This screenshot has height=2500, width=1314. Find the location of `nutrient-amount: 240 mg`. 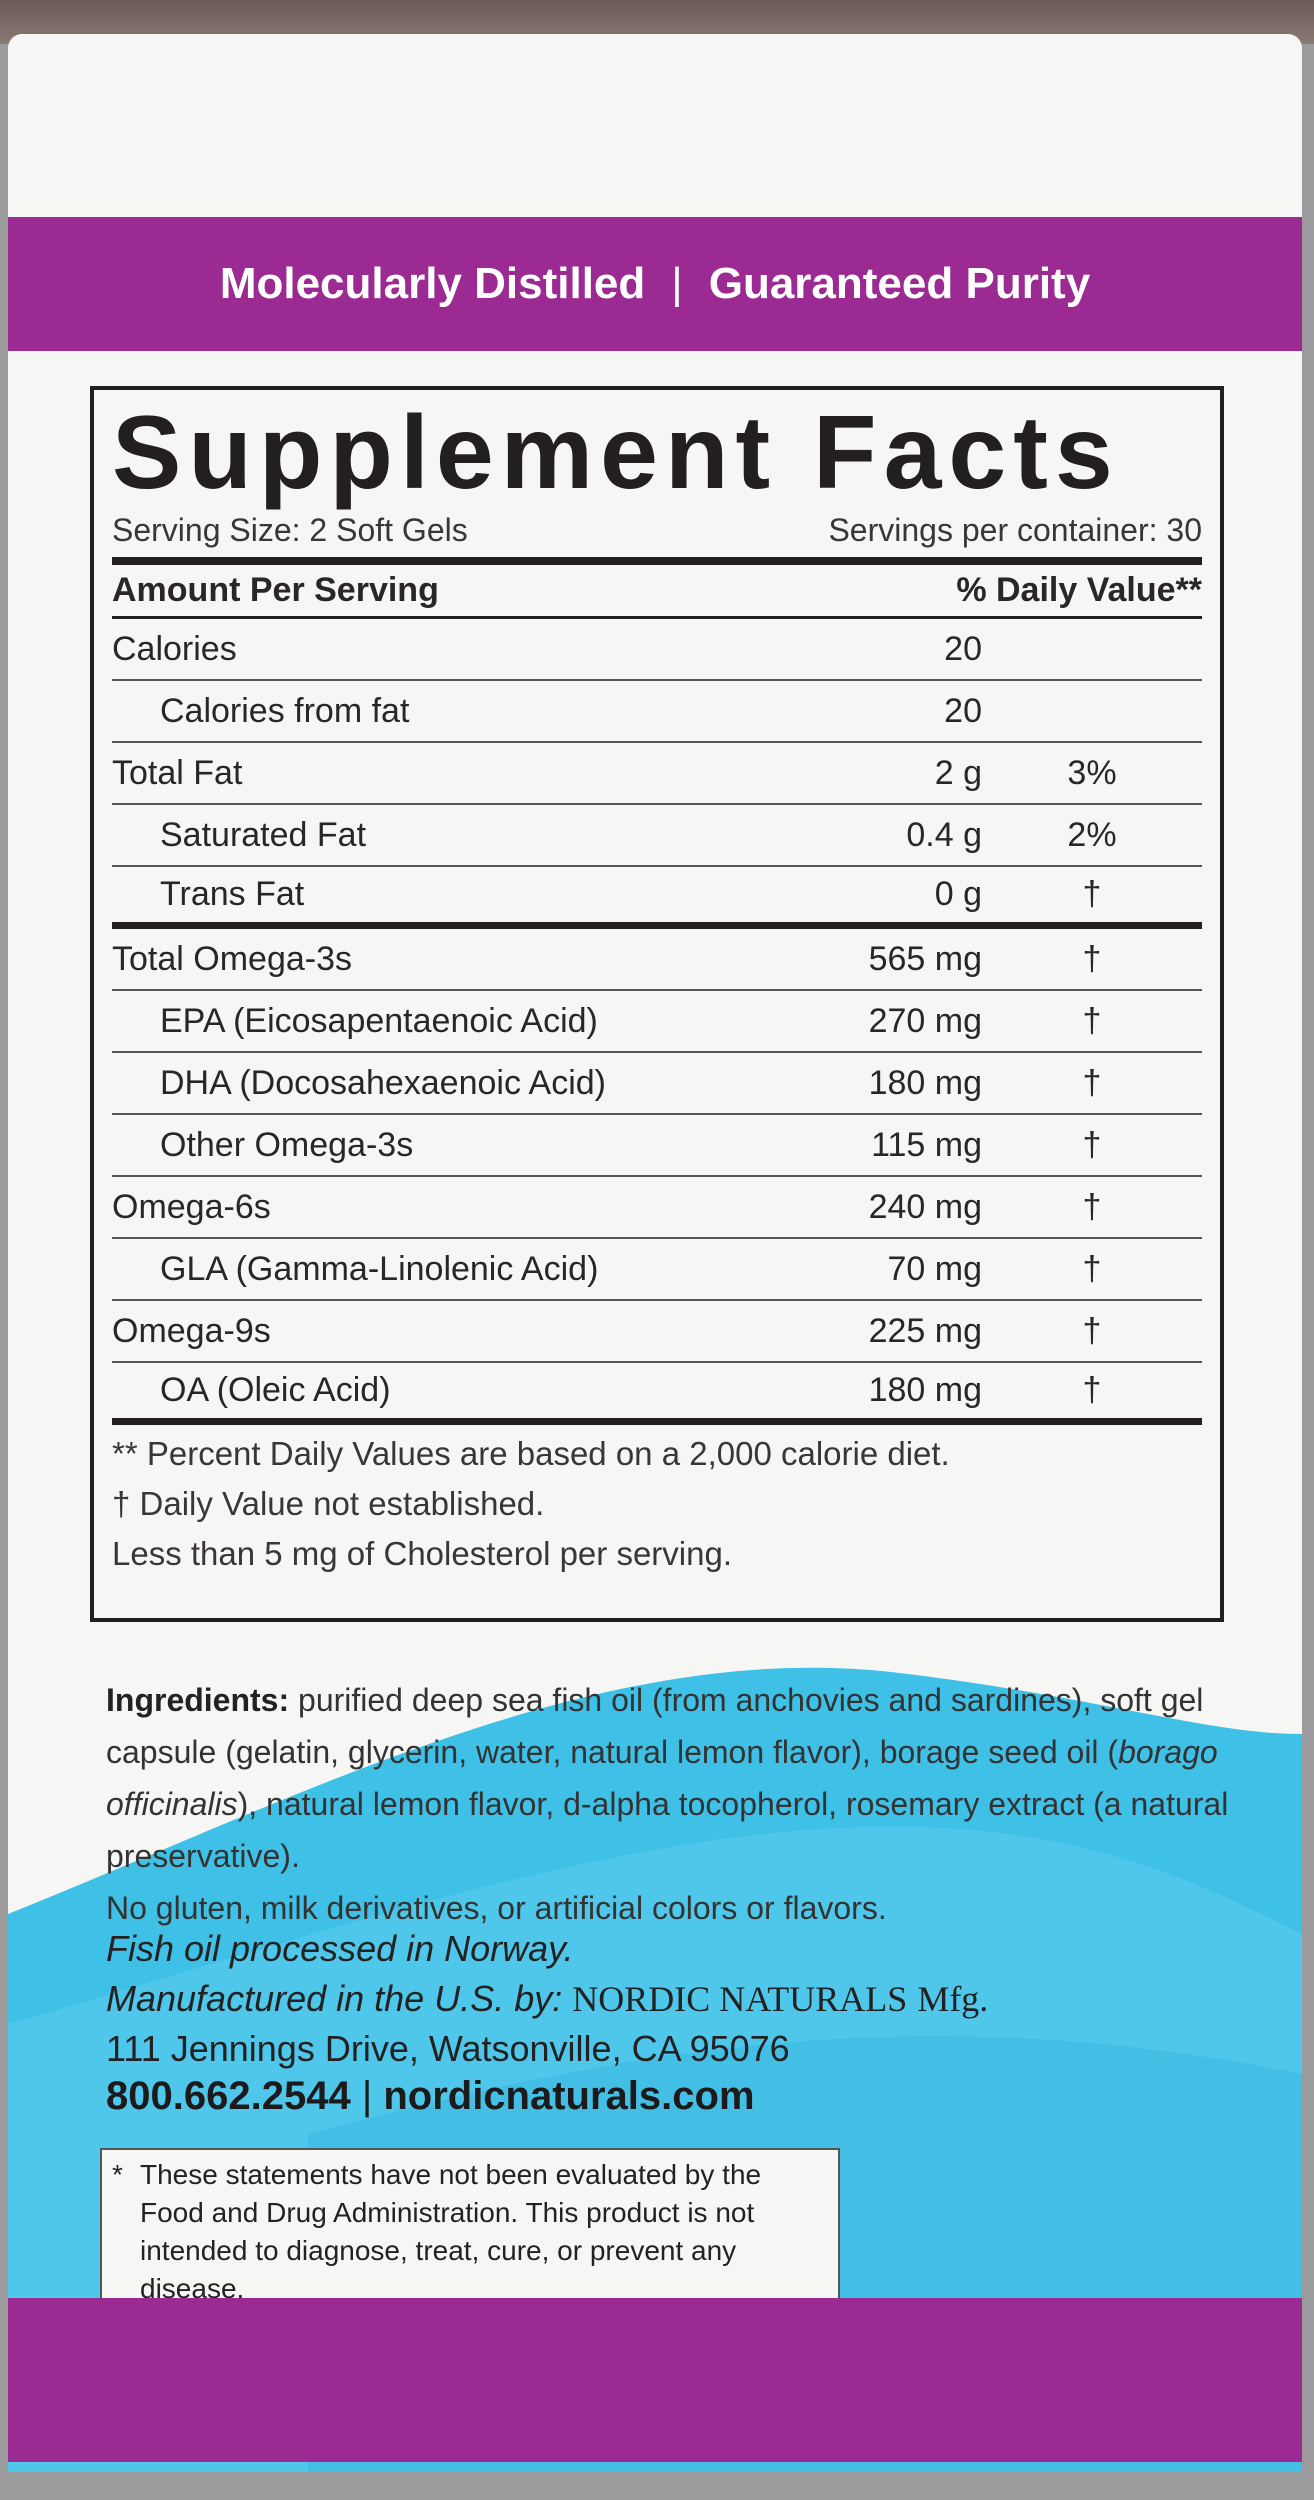

nutrient-amount: 240 mg is located at coordinates (925, 1206).